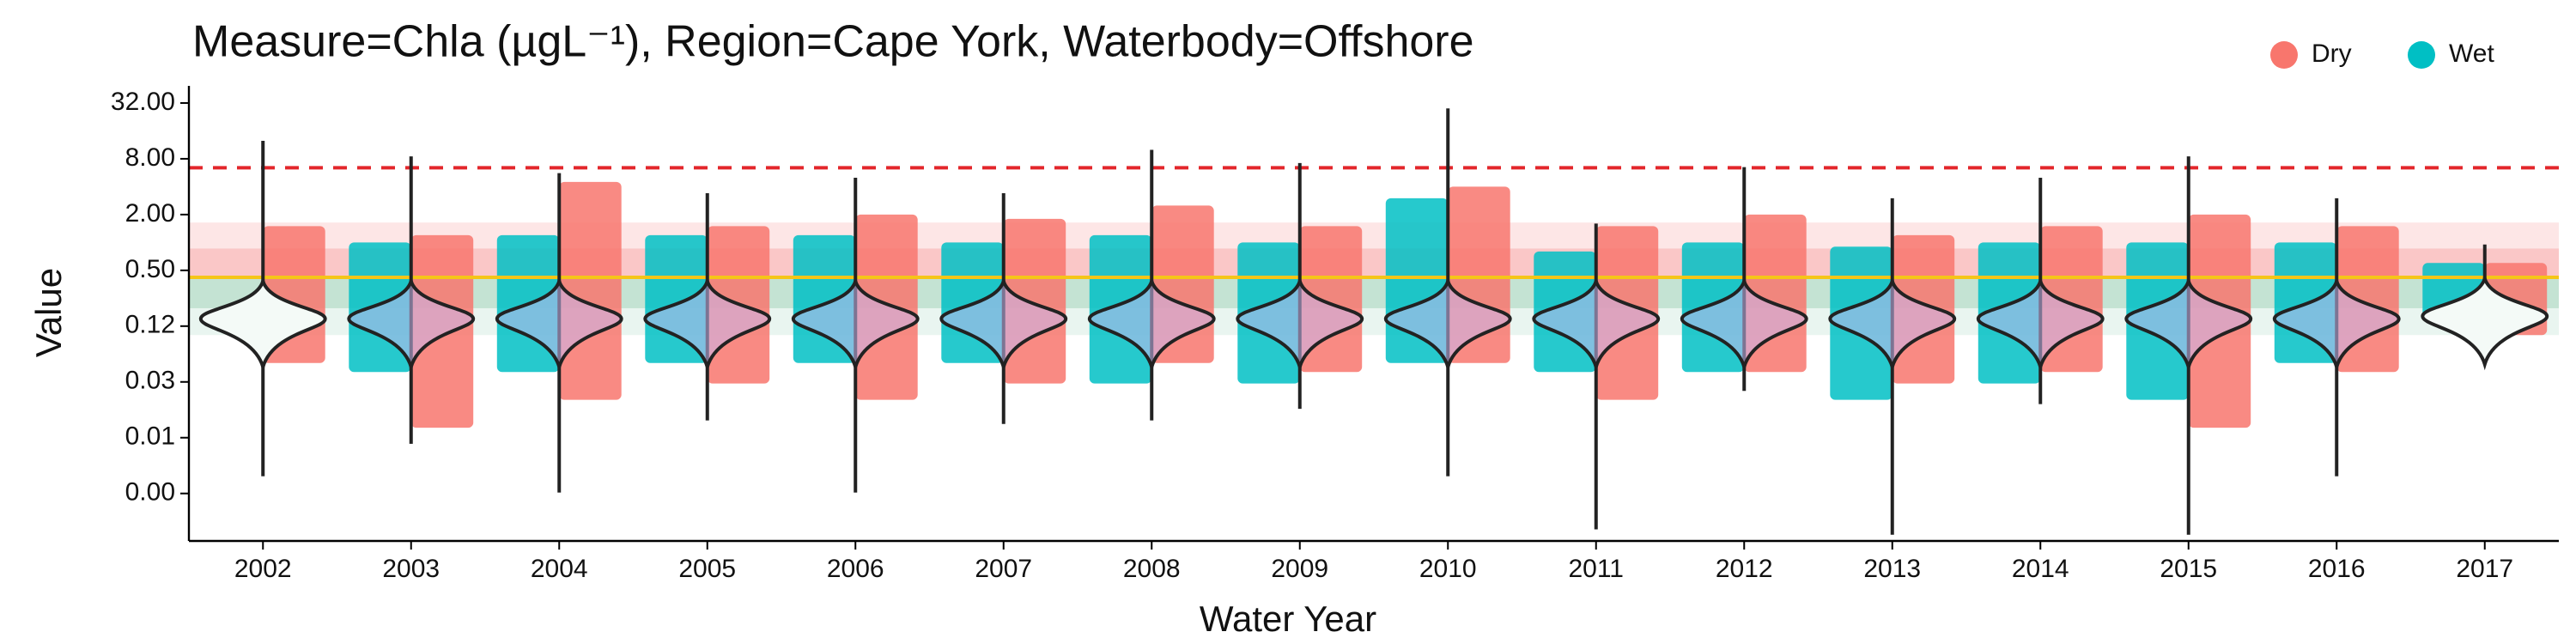 This screenshot has height=644, width=2576. Describe the element at coordinates (559, 569) in the screenshot. I see `x-tick-label: 2004` at that location.